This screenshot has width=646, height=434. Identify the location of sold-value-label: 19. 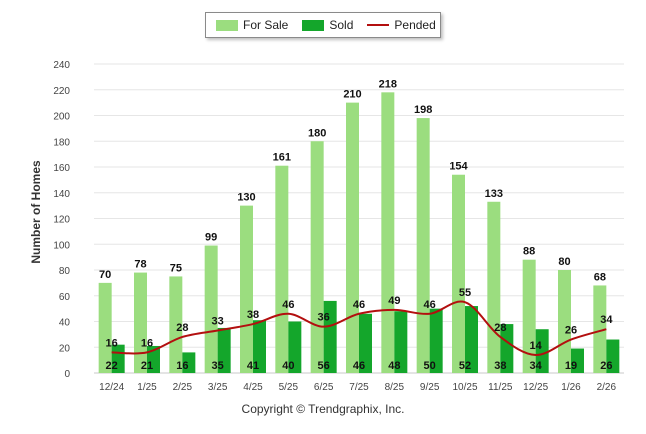
(571, 366).